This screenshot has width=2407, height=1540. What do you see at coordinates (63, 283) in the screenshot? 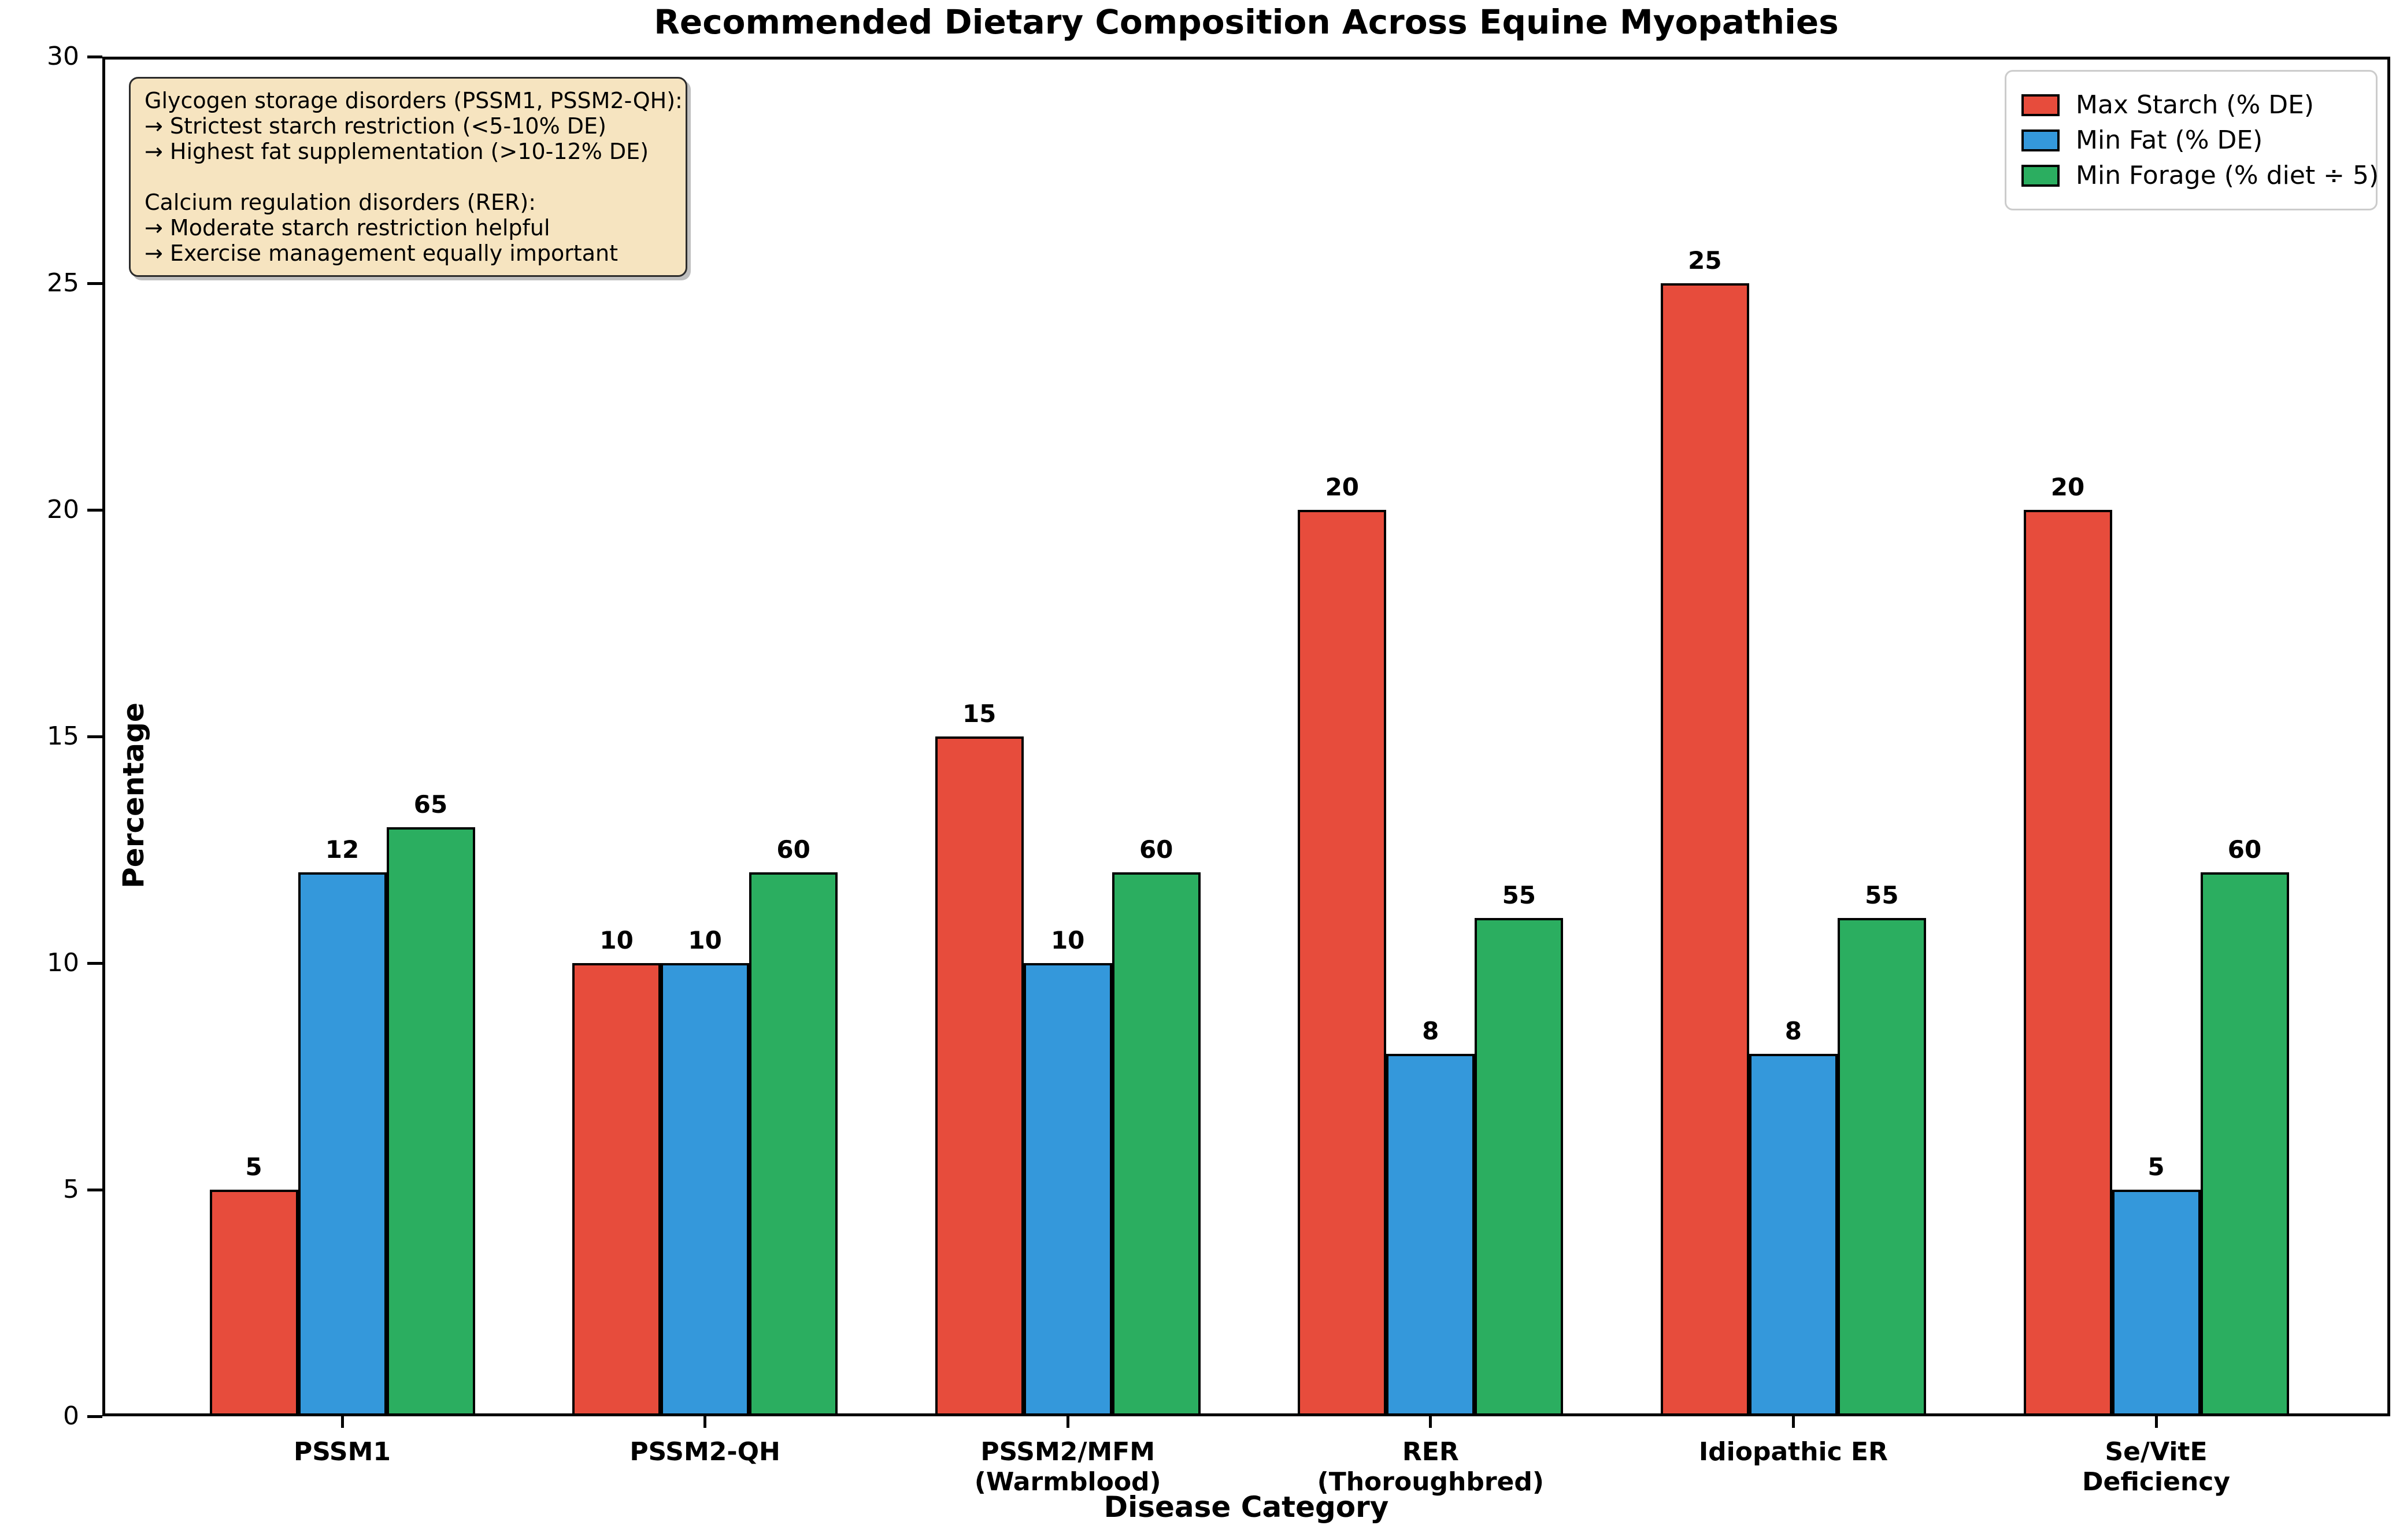
I see `y-tick-label: 25` at bounding box center [63, 283].